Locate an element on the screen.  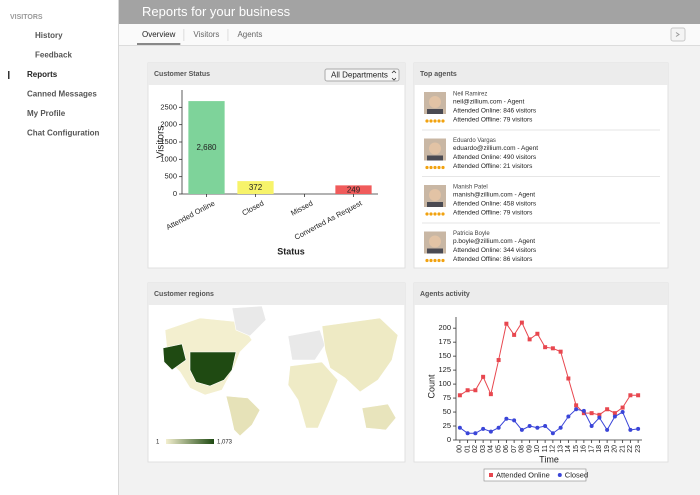
sidebar-item: Reports is located at coordinates (42, 74).